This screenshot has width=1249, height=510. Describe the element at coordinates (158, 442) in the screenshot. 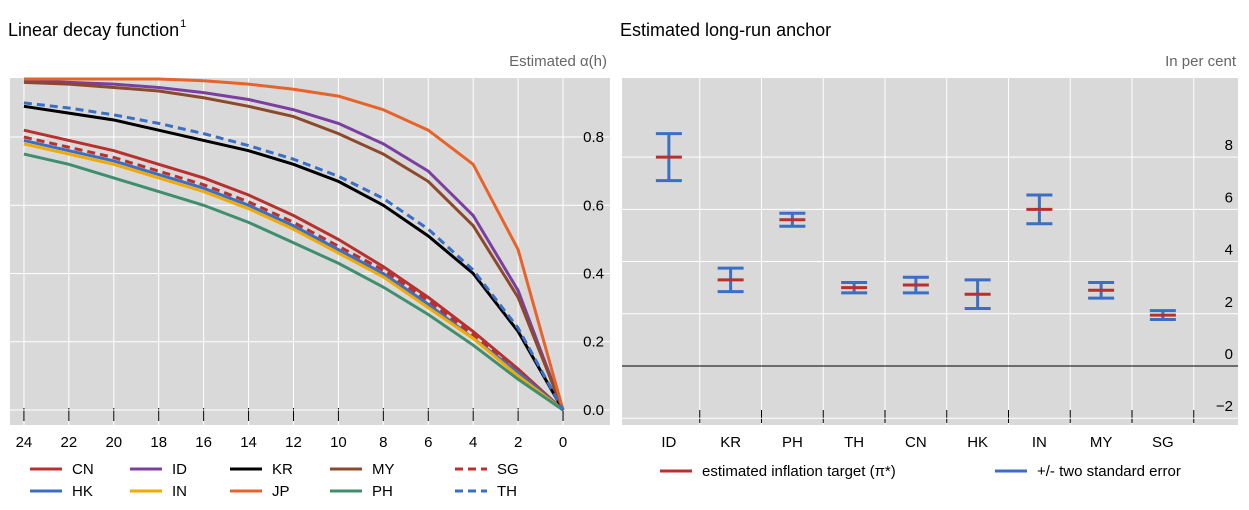

I see `x-tick-label: 18` at that location.